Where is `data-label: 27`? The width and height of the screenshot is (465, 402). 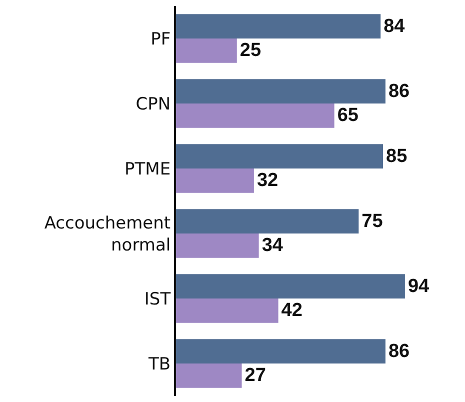
data-label: 27 is located at coordinates (255, 375).